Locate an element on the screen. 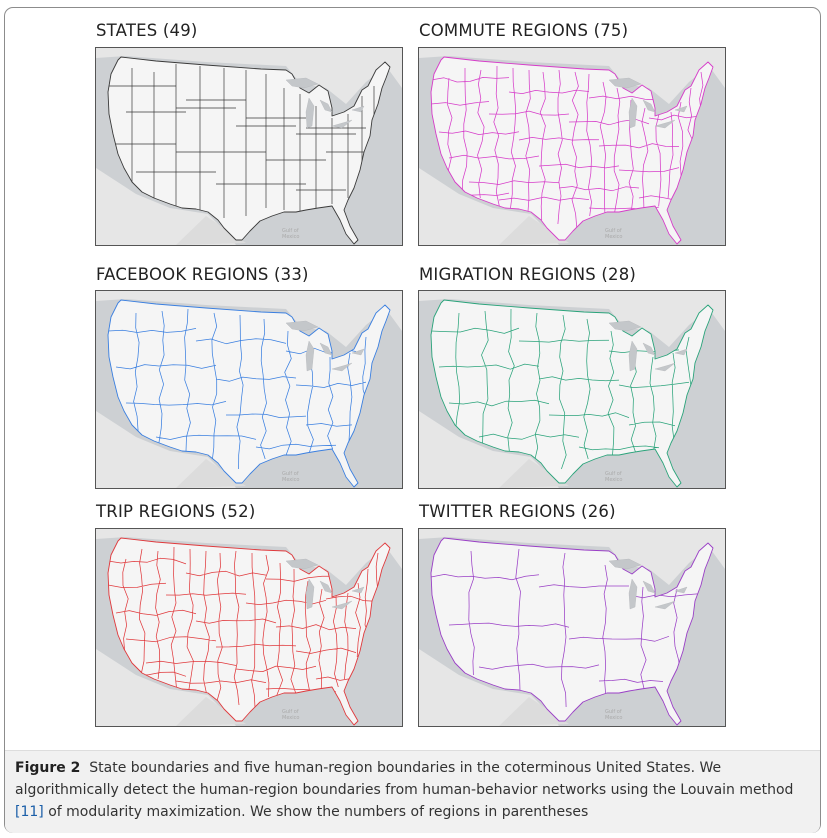 The height and width of the screenshot is (838, 827). map-trip: Gulf of Mexico is located at coordinates (249, 627).